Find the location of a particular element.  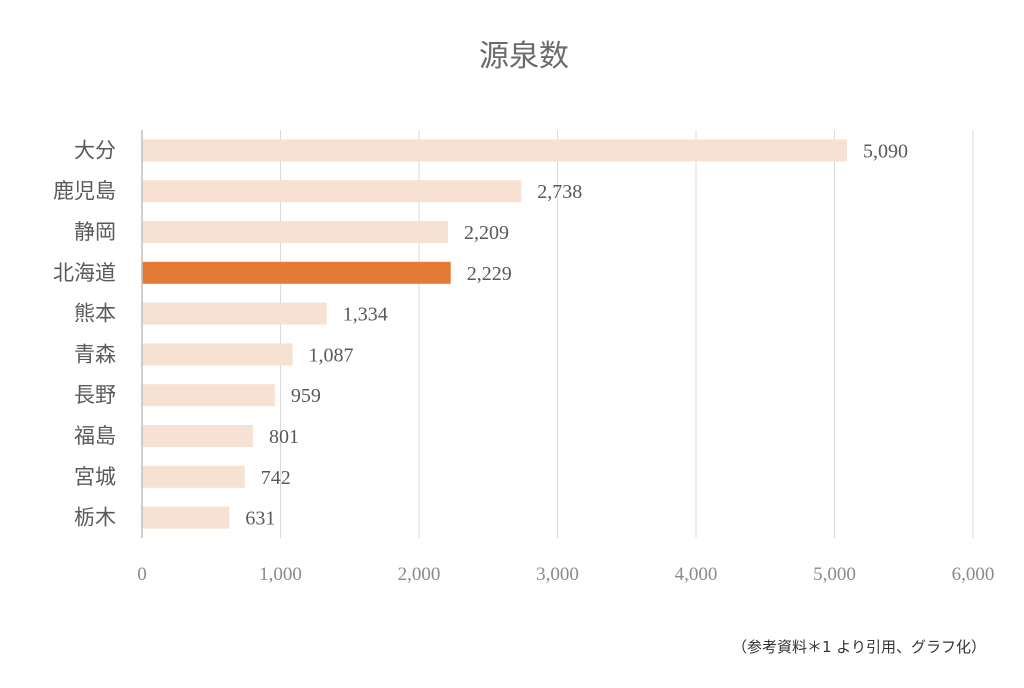

category-label: 大分 is located at coordinates (95, 150).